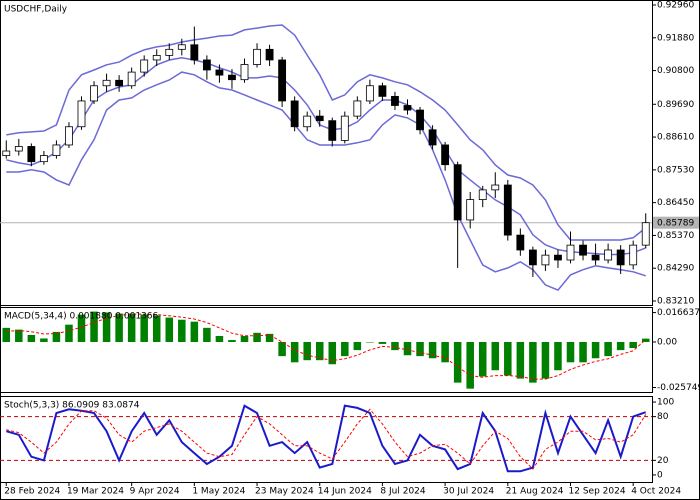 This screenshot has height=500, width=700. What do you see at coordinates (326, 346) in the screenshot?
I see `macd-signal` at bounding box center [326, 346].